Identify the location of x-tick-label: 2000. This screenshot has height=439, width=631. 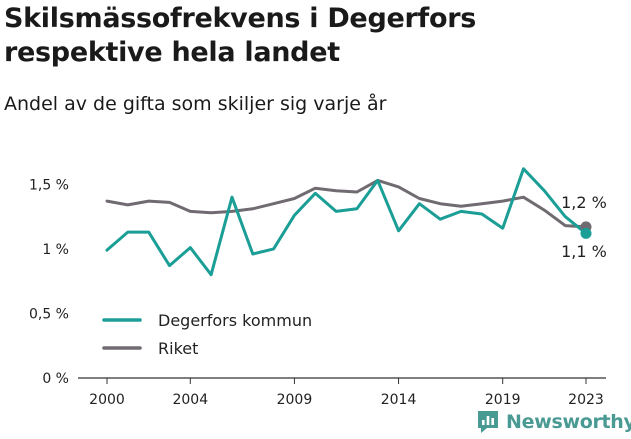
(107, 400).